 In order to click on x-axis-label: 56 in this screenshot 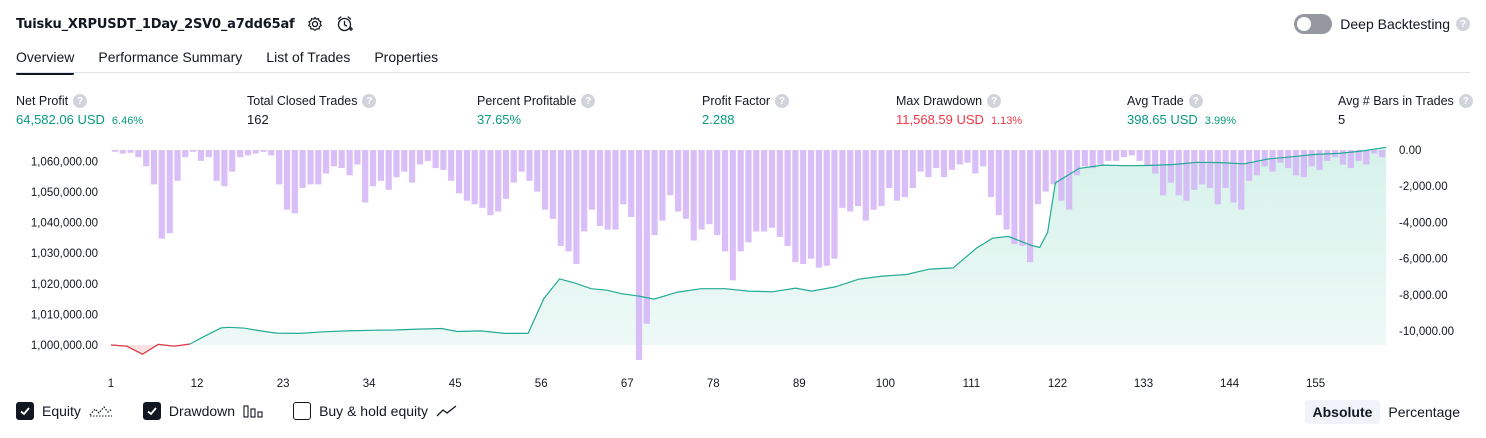, I will do `click(541, 384)`.